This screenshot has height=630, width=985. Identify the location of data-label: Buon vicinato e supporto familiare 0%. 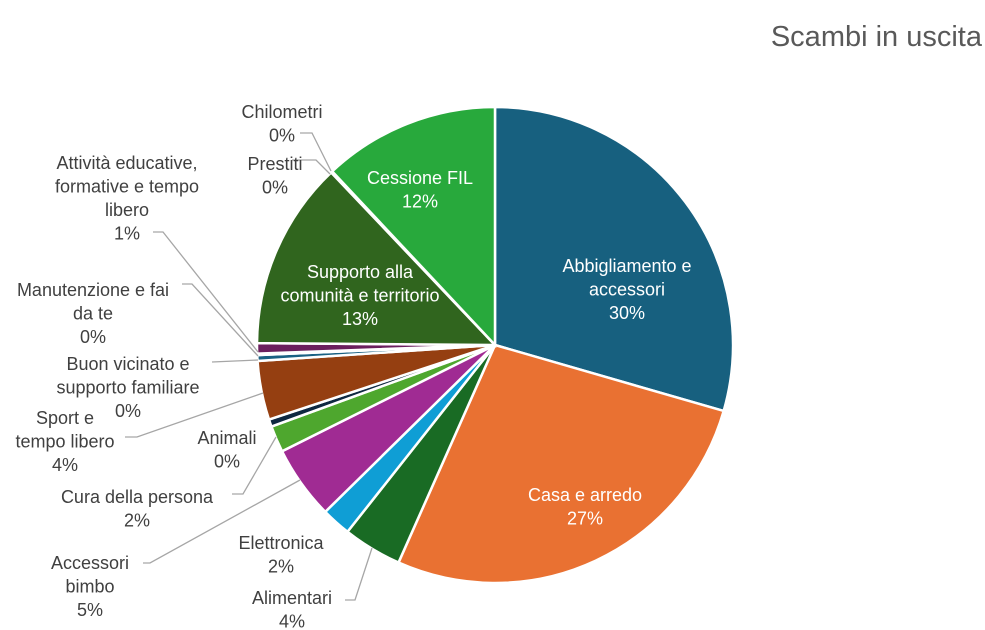
(127, 387).